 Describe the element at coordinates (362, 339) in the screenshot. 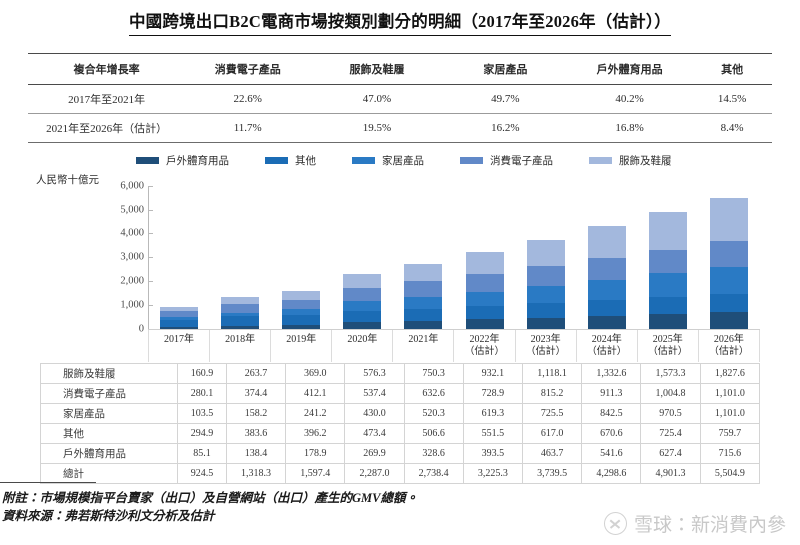

I see `x-label-year: 2020年` at that location.